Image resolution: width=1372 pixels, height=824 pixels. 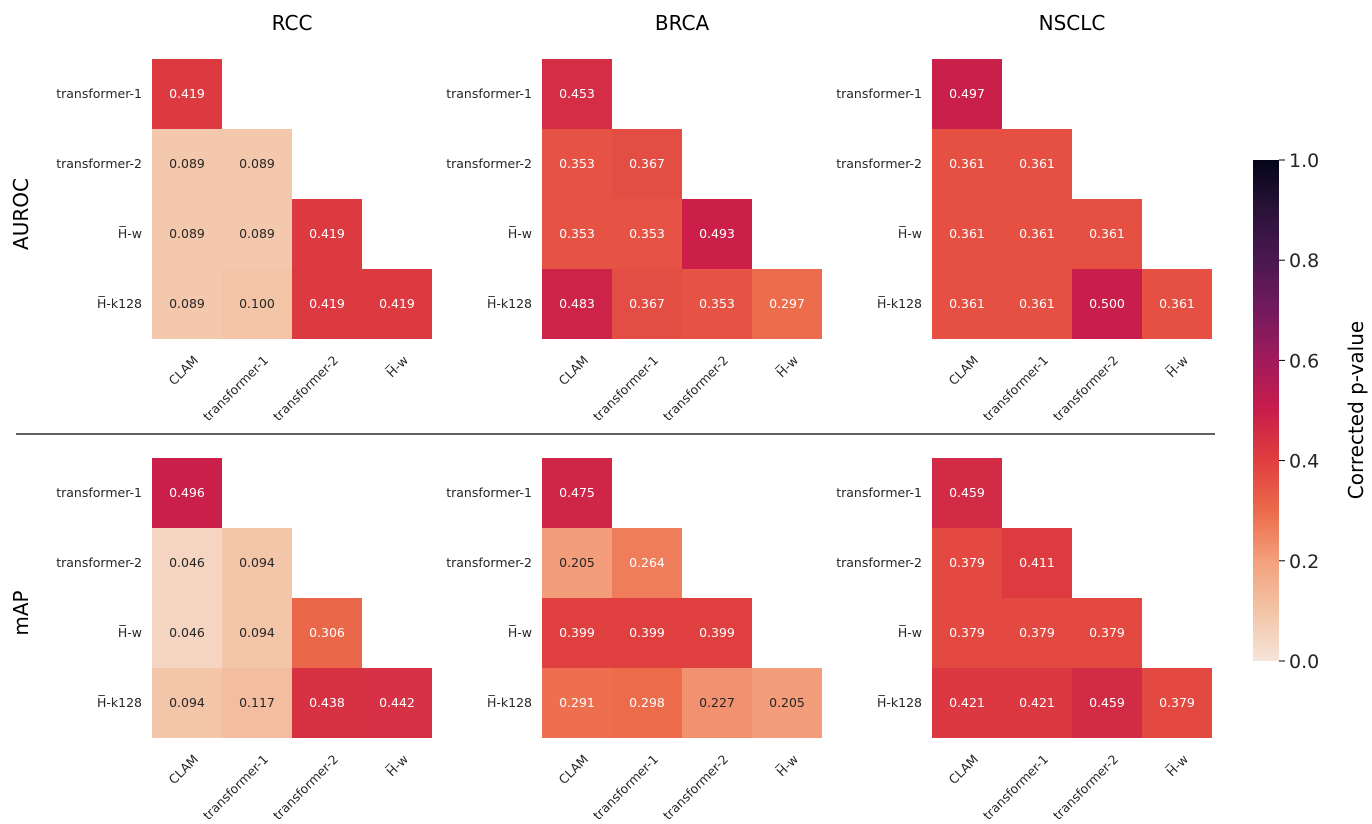 I want to click on cell-value-label: 0.205, so click(x=577, y=562).